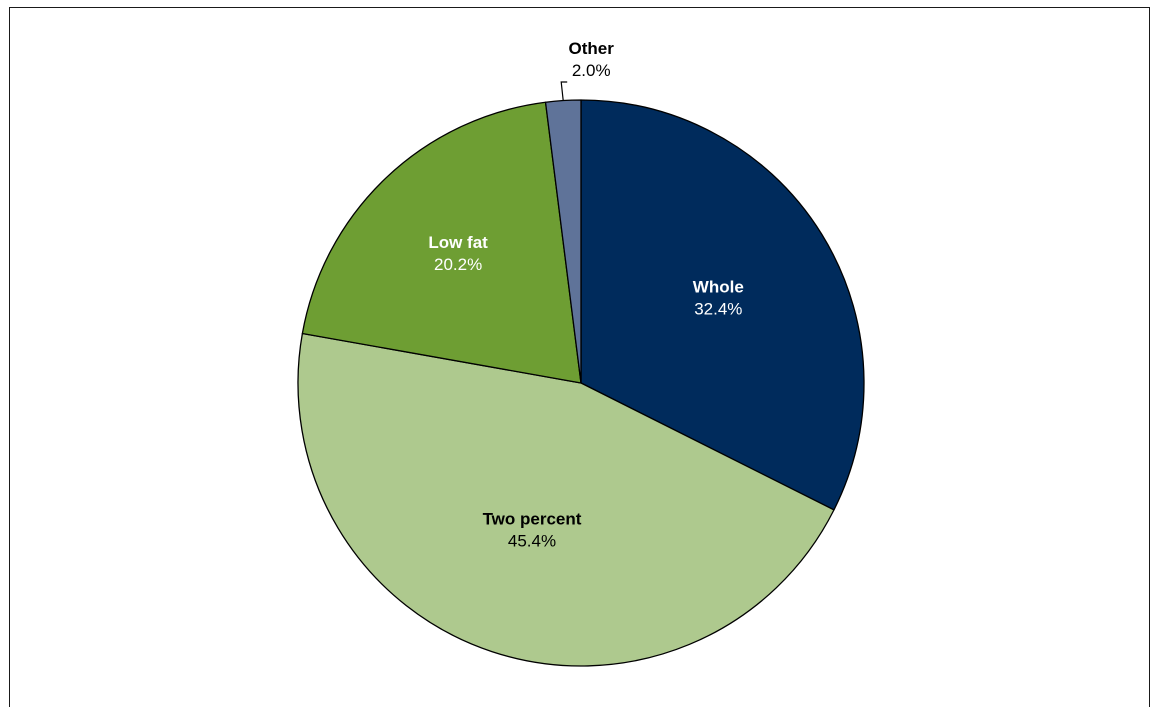 Image resolution: width=1151 pixels, height=707 pixels. I want to click on leader-line-other, so click(564, 91).